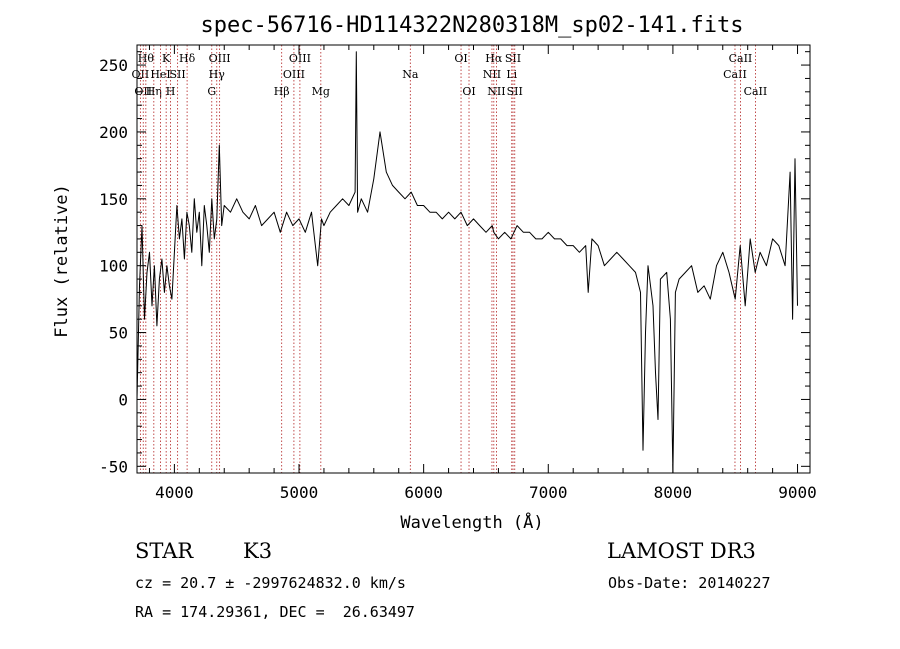  Describe the element at coordinates (423, 492) in the screenshot. I see `x-tick-label: 6000` at that location.